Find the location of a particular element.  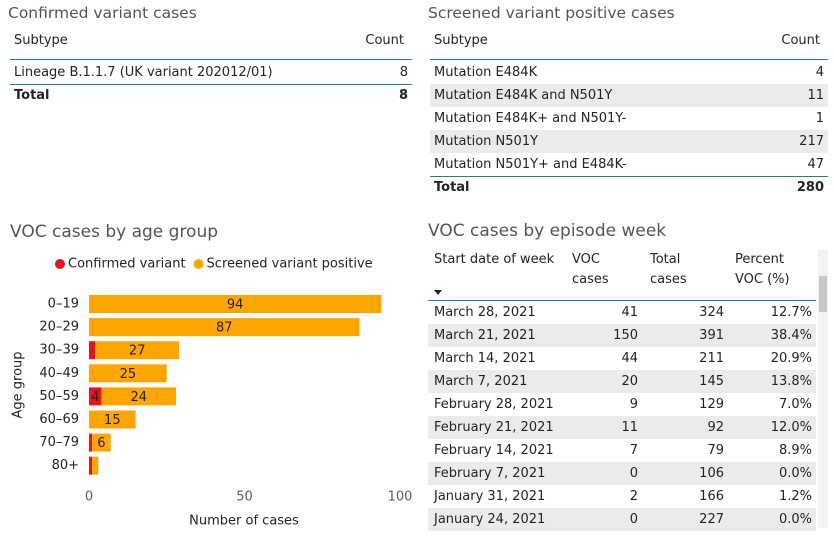

scroll-thumb is located at coordinates (823, 294).